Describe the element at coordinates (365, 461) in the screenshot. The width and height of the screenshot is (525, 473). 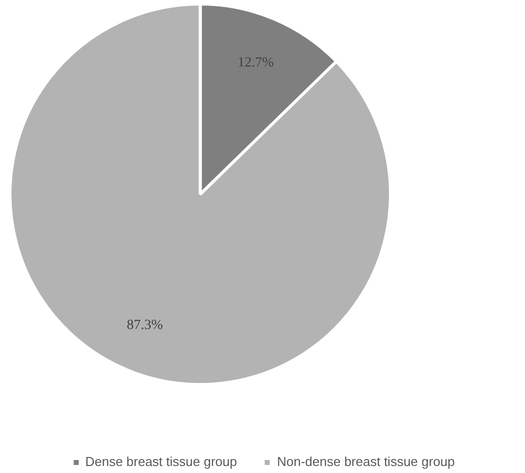
I see `legend-label: Non-dense breast tissue group` at that location.